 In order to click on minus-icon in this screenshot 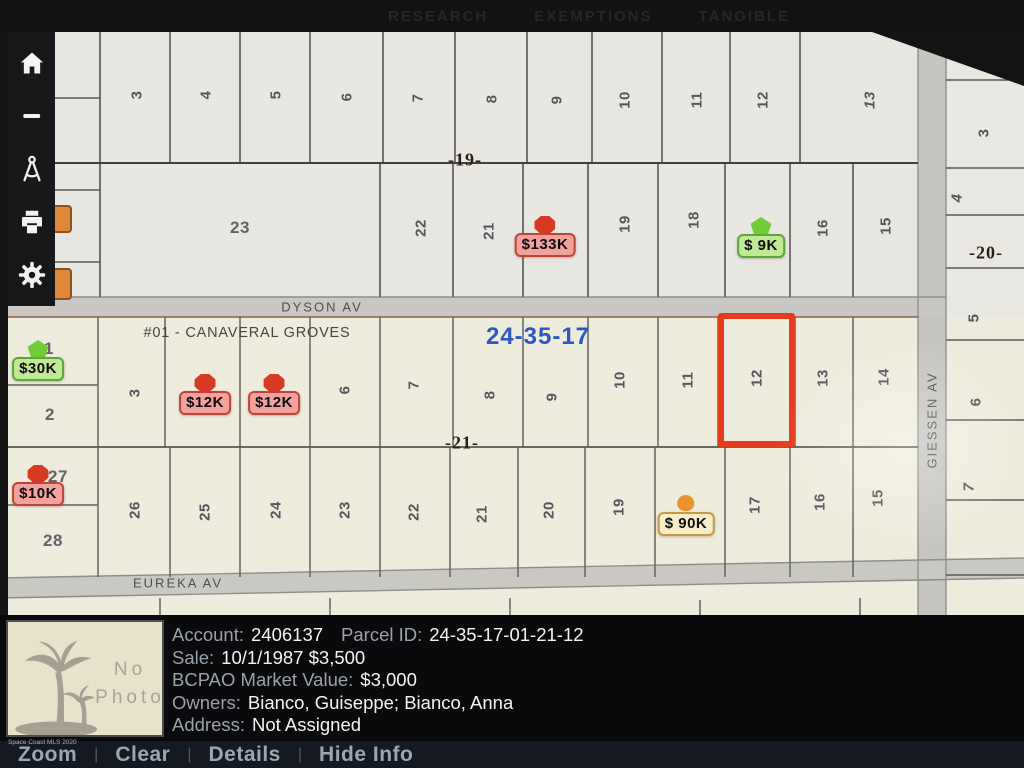, I will do `click(31, 116)`.